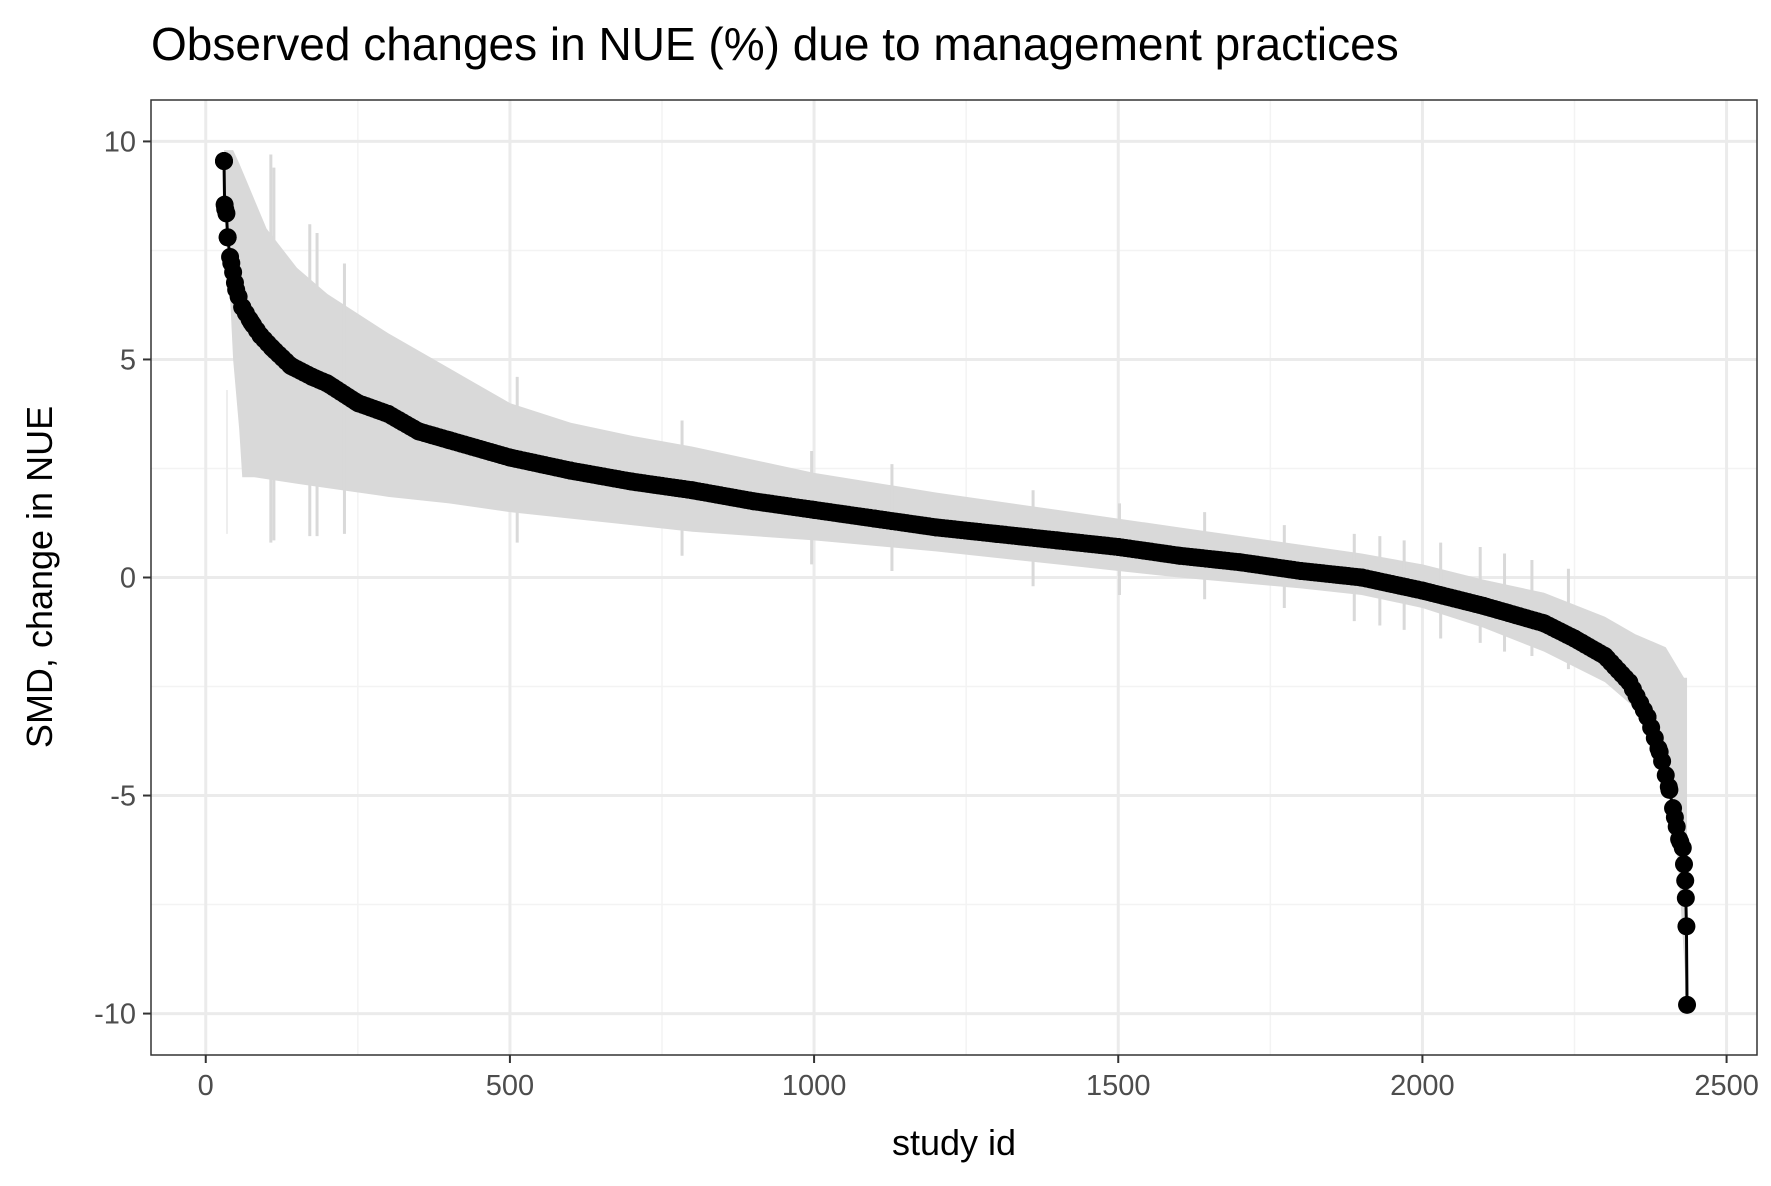  Describe the element at coordinates (206, 1086) in the screenshot. I see `x-tick-label: 0` at that location.